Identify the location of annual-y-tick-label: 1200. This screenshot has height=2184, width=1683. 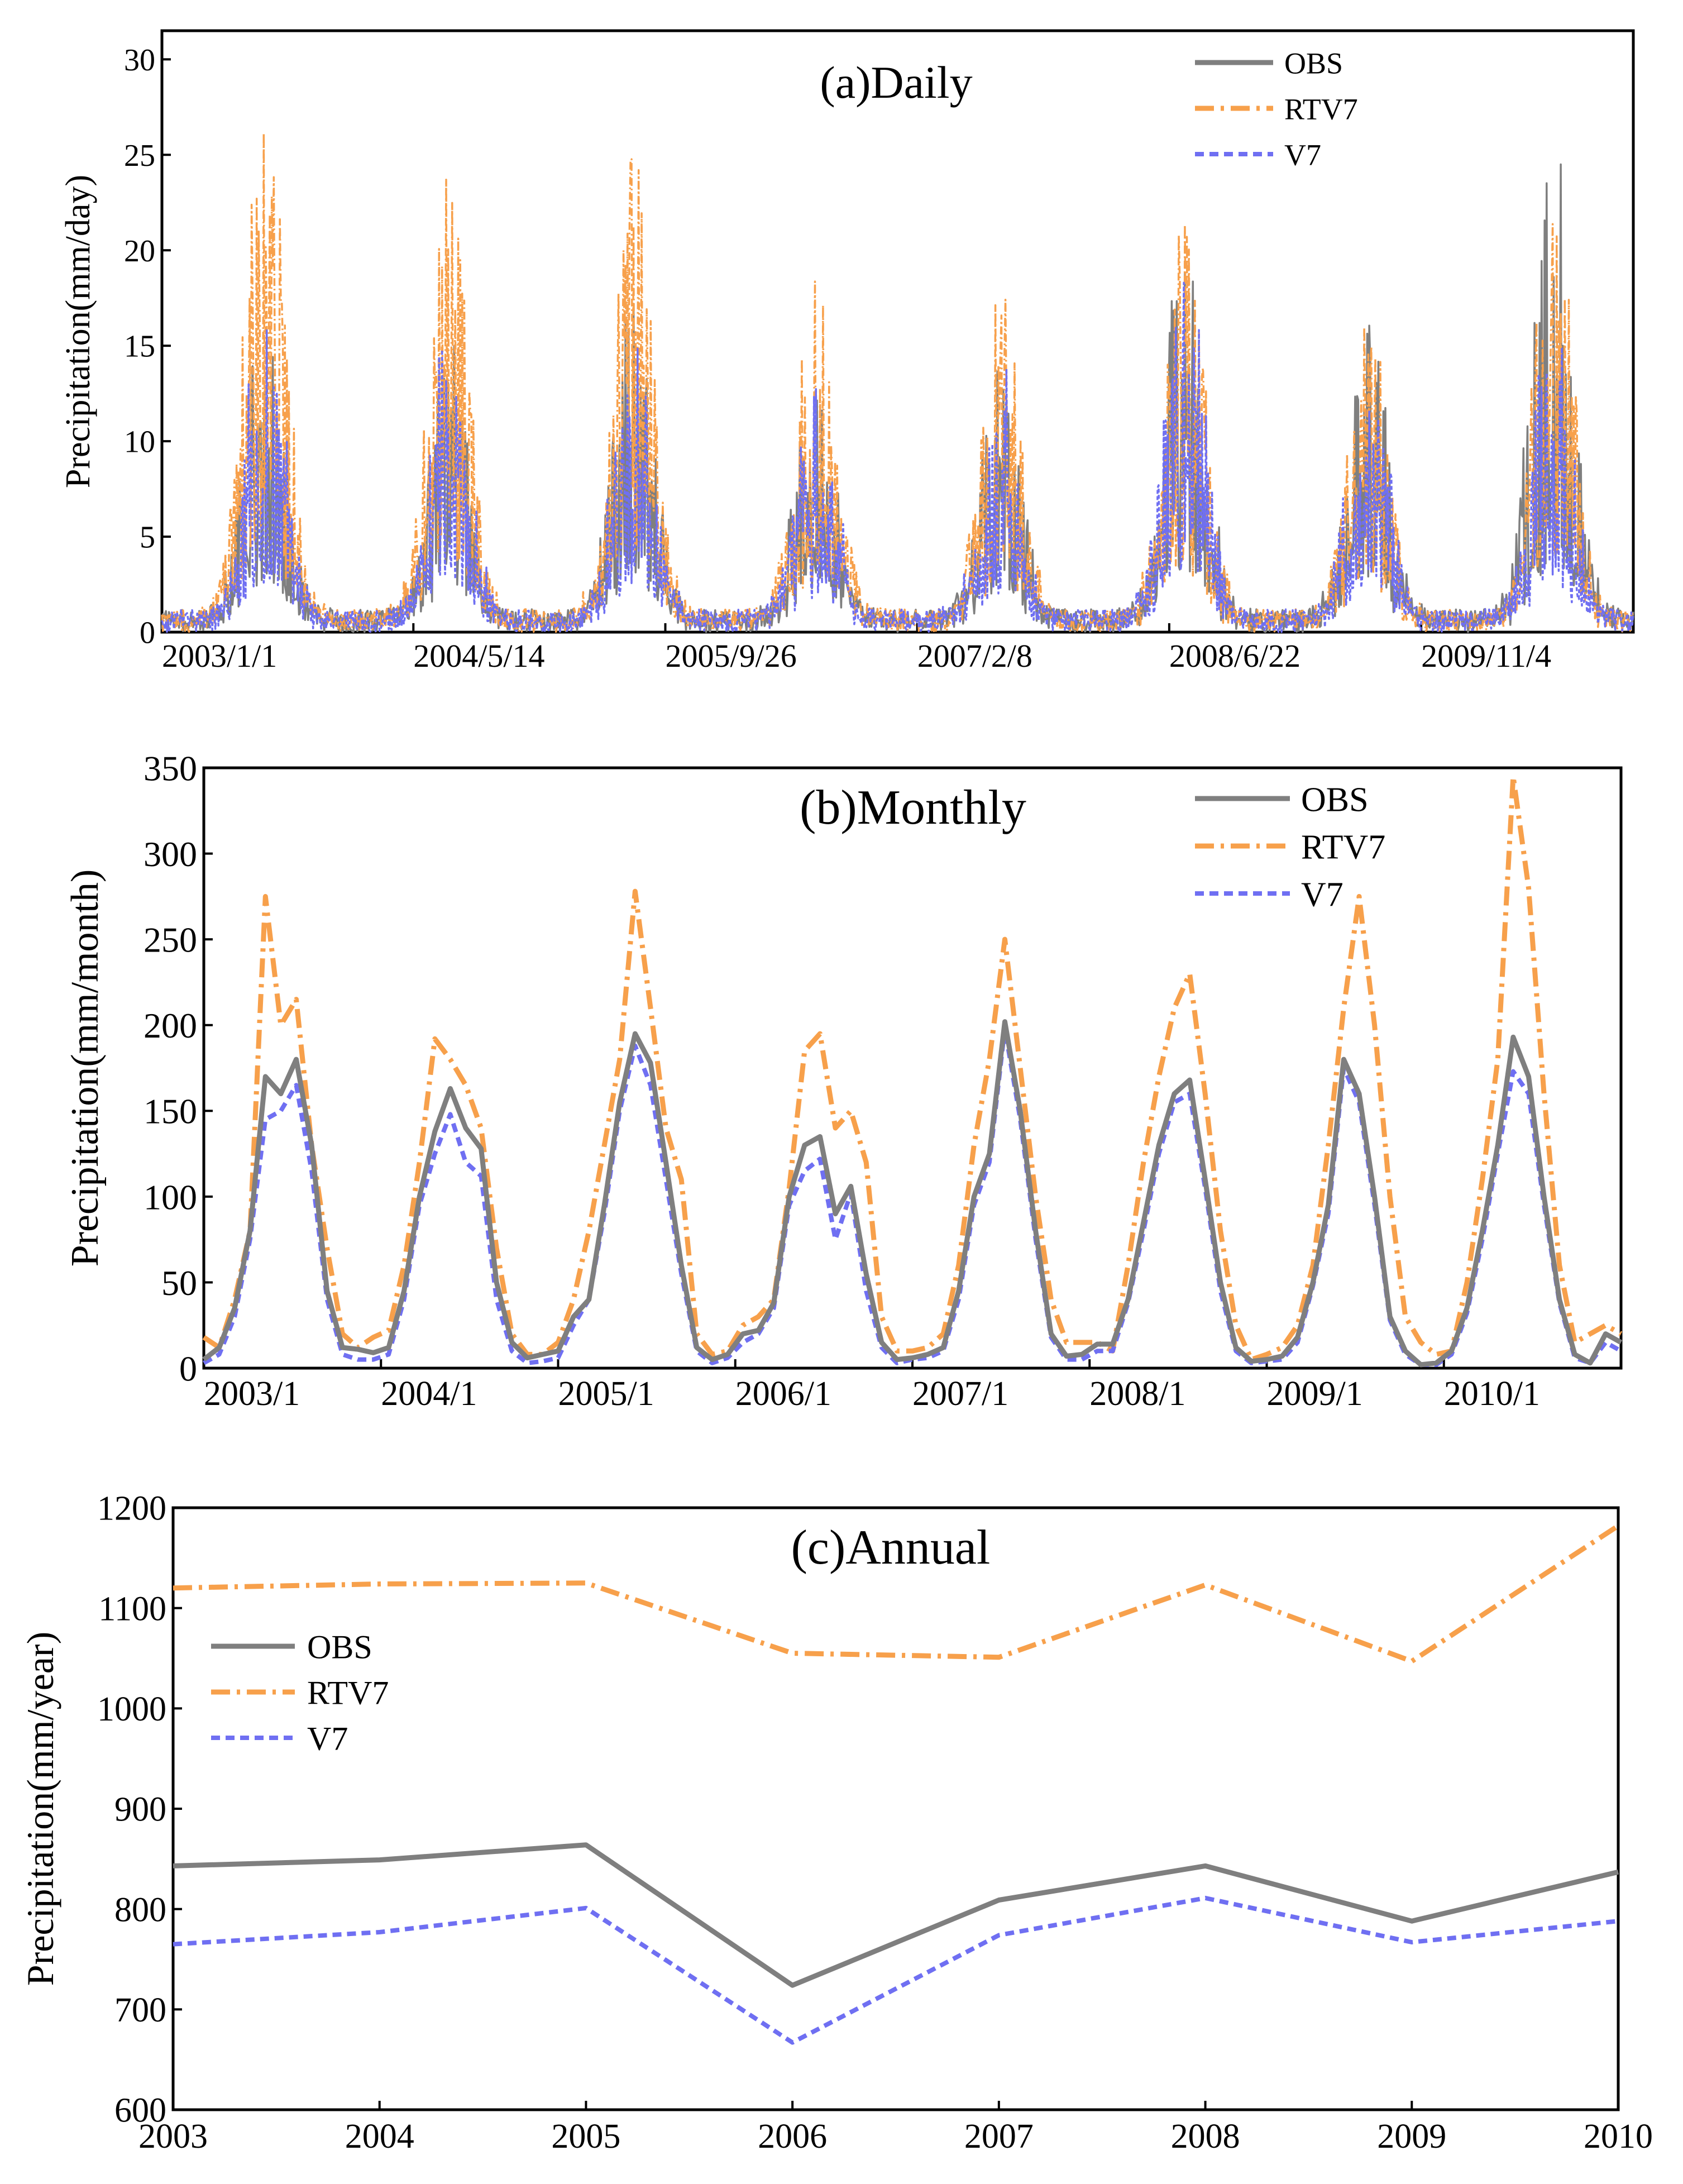
(132, 1509).